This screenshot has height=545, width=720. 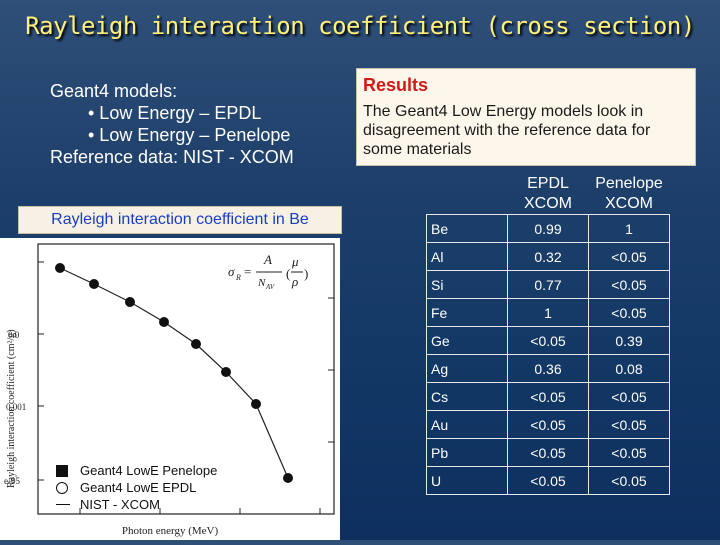 What do you see at coordinates (149, 470) in the screenshot?
I see `legend-label: Geant4 LowE Penelope` at bounding box center [149, 470].